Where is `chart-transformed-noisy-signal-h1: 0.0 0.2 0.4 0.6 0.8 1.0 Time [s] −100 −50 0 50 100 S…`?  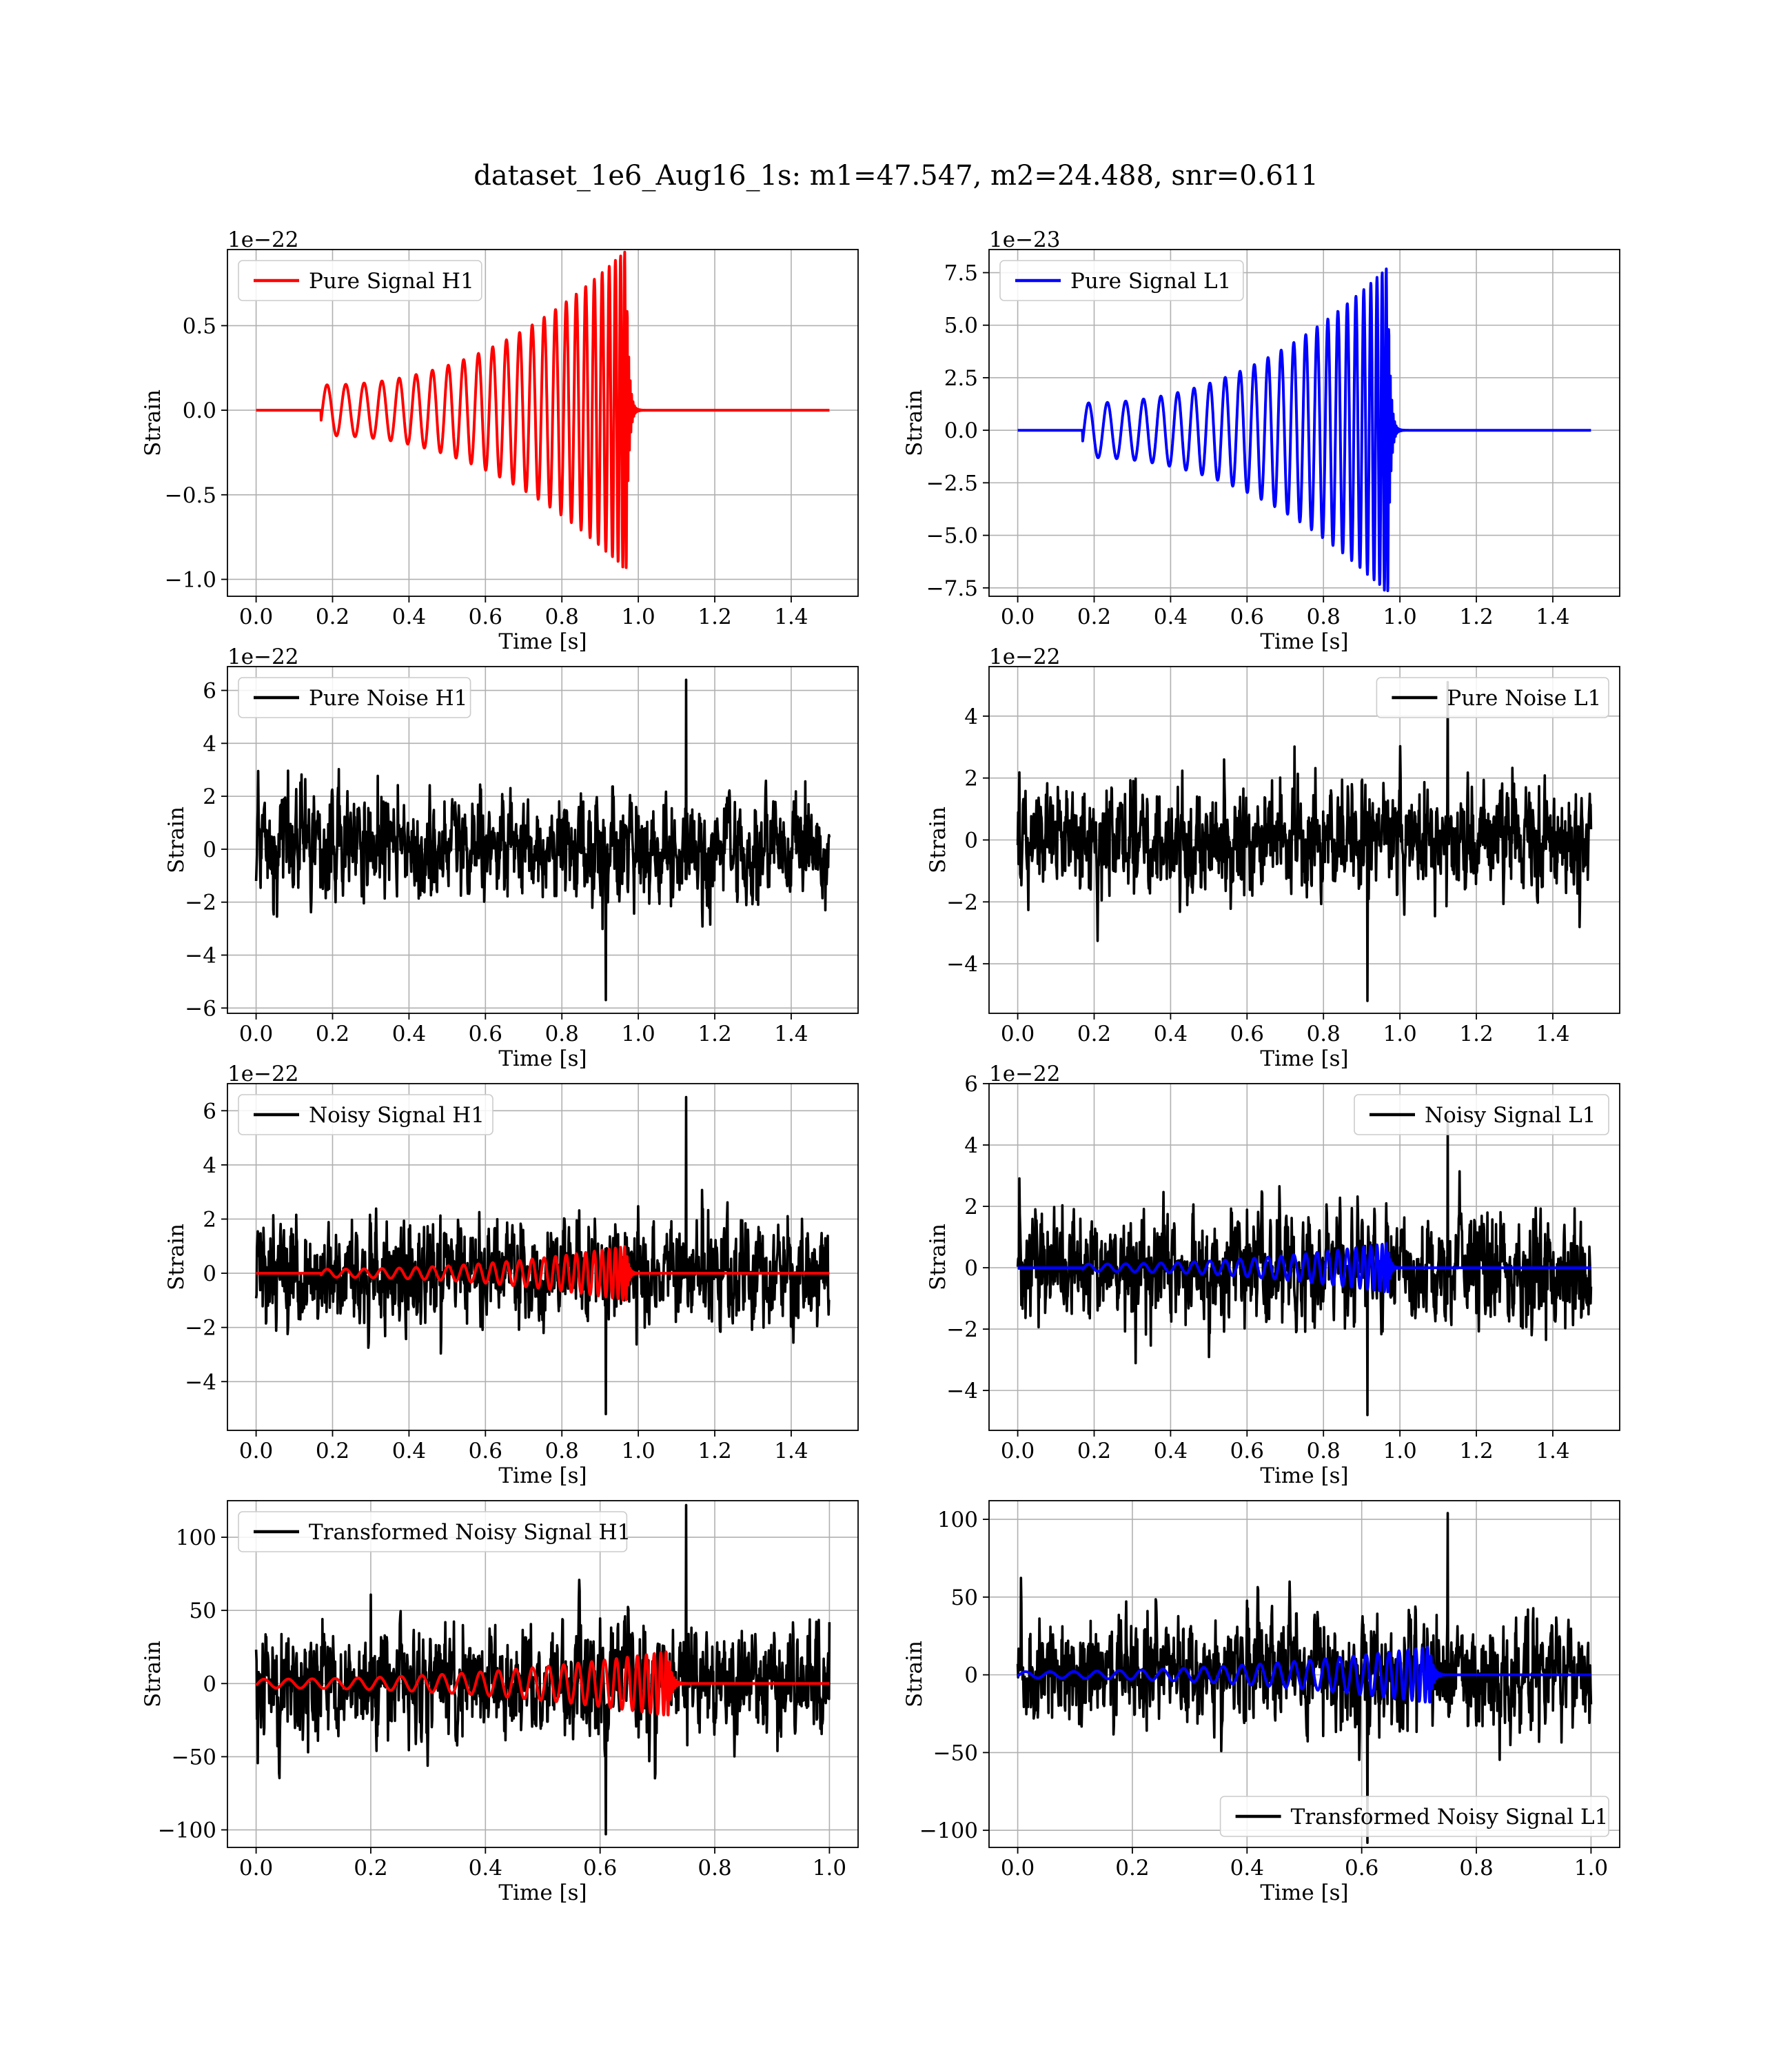
chart-transformed-noisy-signal-h1: 0.0 0.2 0.4 0.6 0.8 1.0 Time [s] −100 −50 0 50 100 S… is located at coordinates (500, 1702).